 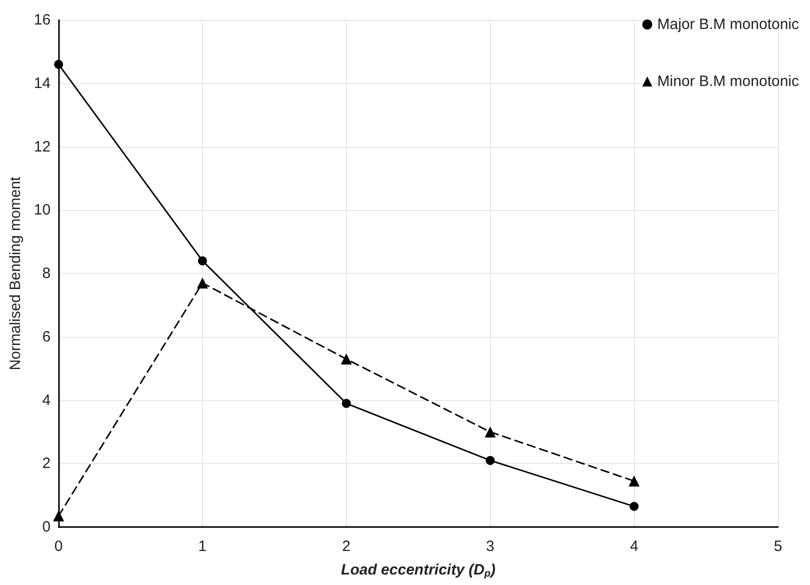 I want to click on legend-label: Major B.M monotonic, so click(x=728, y=24).